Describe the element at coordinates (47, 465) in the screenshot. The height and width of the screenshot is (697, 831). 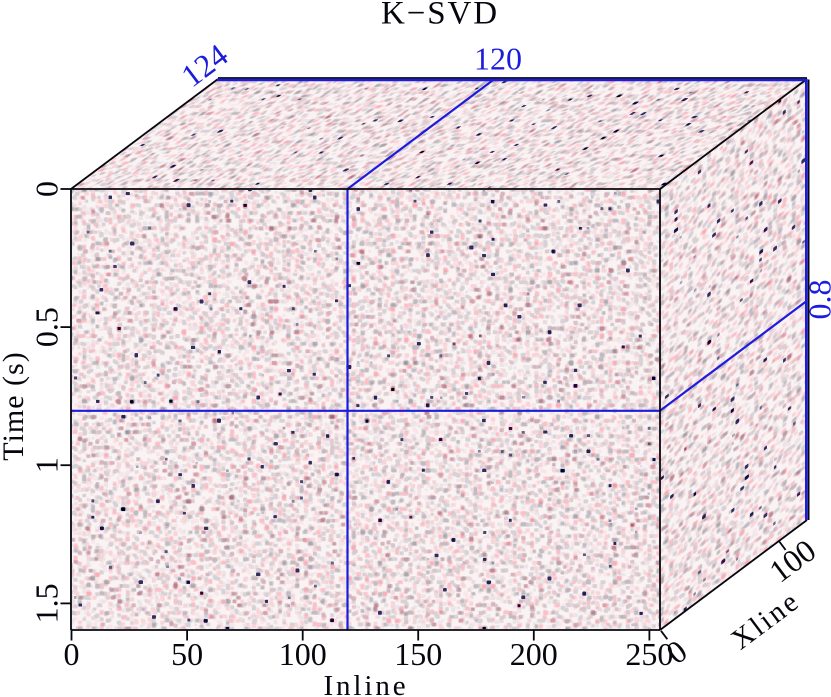
I see `svg-text: 1` at that location.